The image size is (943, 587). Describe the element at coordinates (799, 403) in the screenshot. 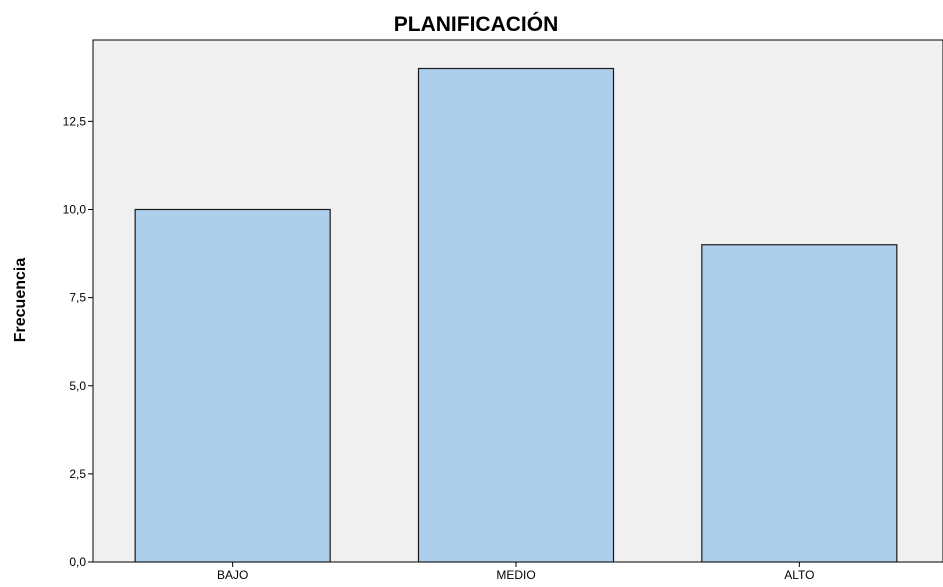

I see `bar-alto` at that location.